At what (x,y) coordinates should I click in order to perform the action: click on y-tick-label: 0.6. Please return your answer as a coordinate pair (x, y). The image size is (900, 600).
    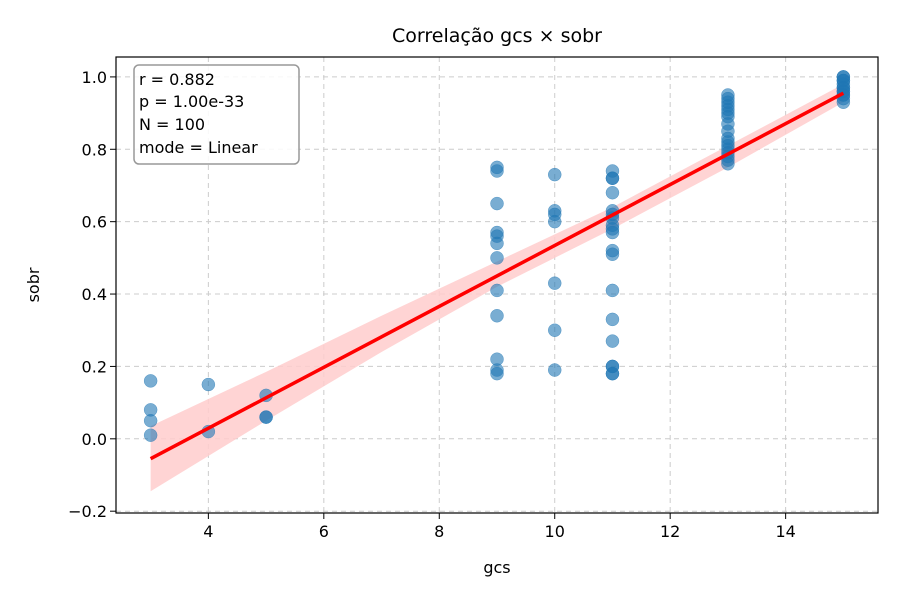
    Looking at the image, I should click on (94, 222).